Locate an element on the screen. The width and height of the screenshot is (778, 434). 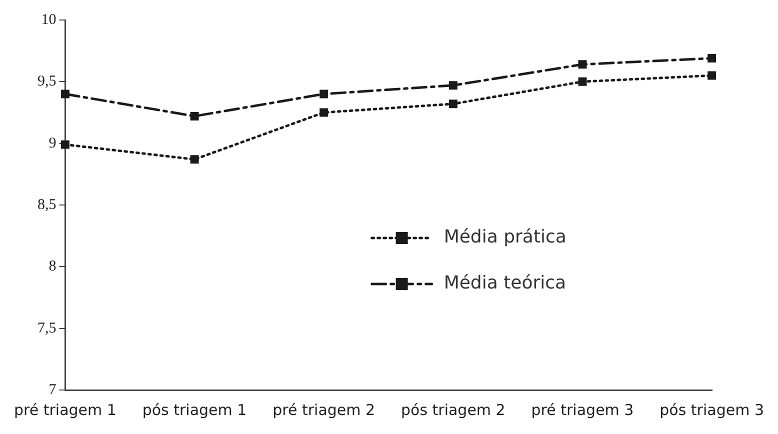
y-tick-label: 10 is located at coordinates (48, 20).